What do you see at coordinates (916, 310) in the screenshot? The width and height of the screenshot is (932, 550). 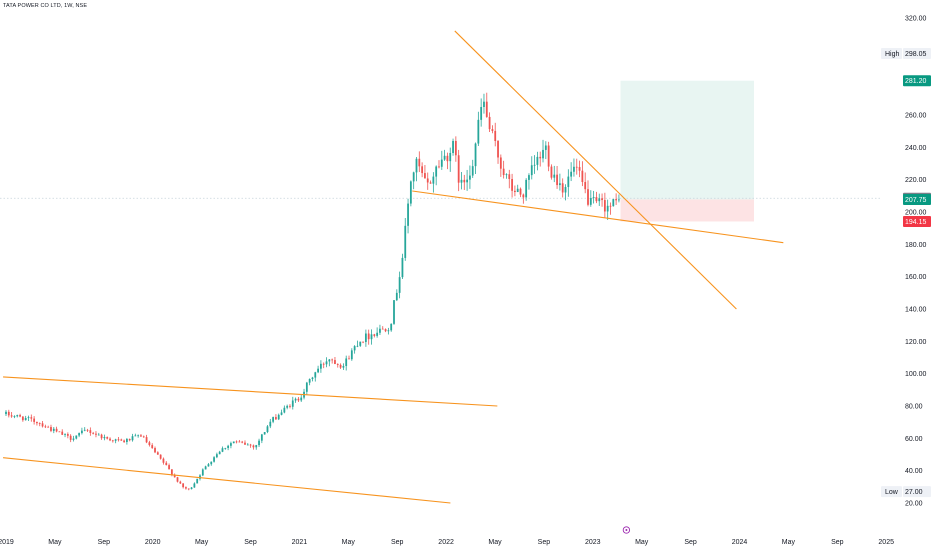 I see `price-tick-label: 140.00` at bounding box center [916, 310].